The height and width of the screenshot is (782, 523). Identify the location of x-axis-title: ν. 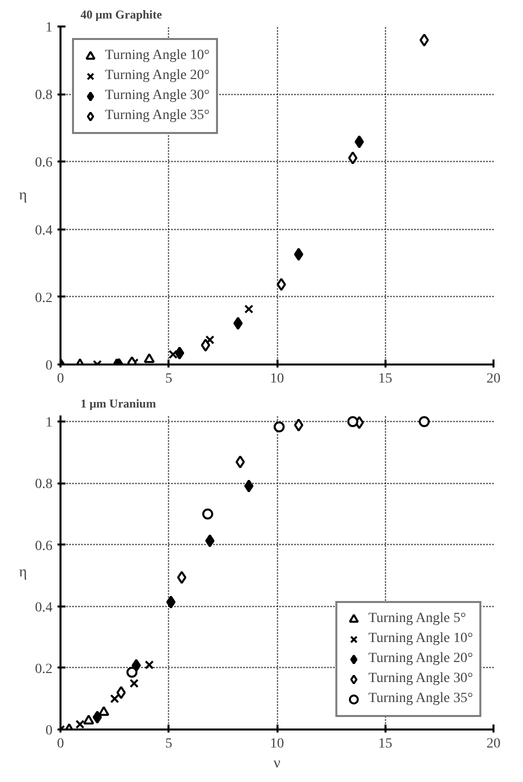
(277, 764).